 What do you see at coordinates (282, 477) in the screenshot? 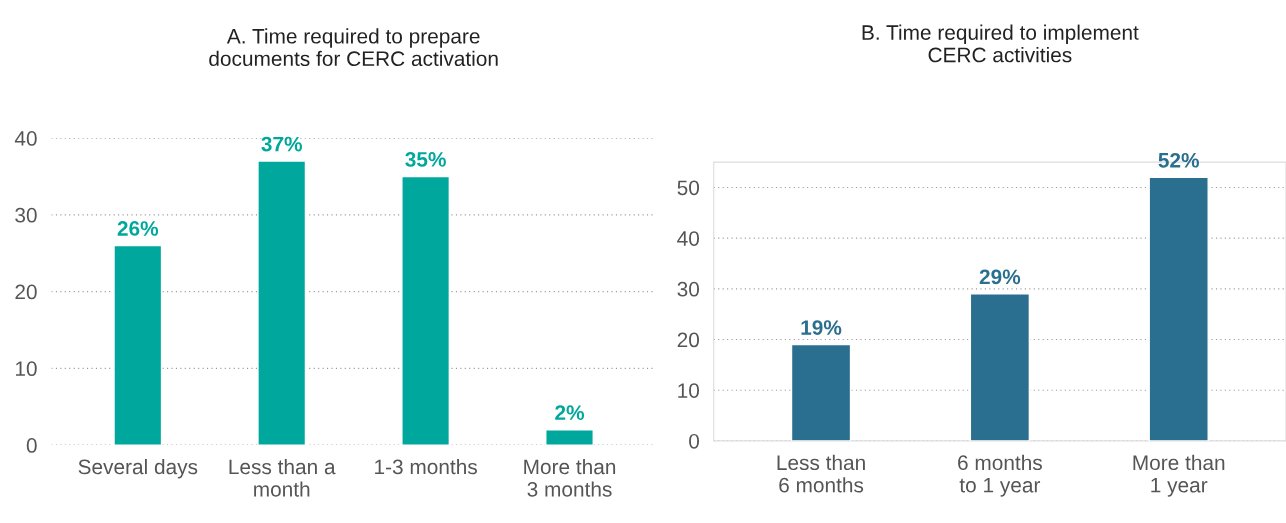
I see `x-tick-label: Less than a month` at bounding box center [282, 477].